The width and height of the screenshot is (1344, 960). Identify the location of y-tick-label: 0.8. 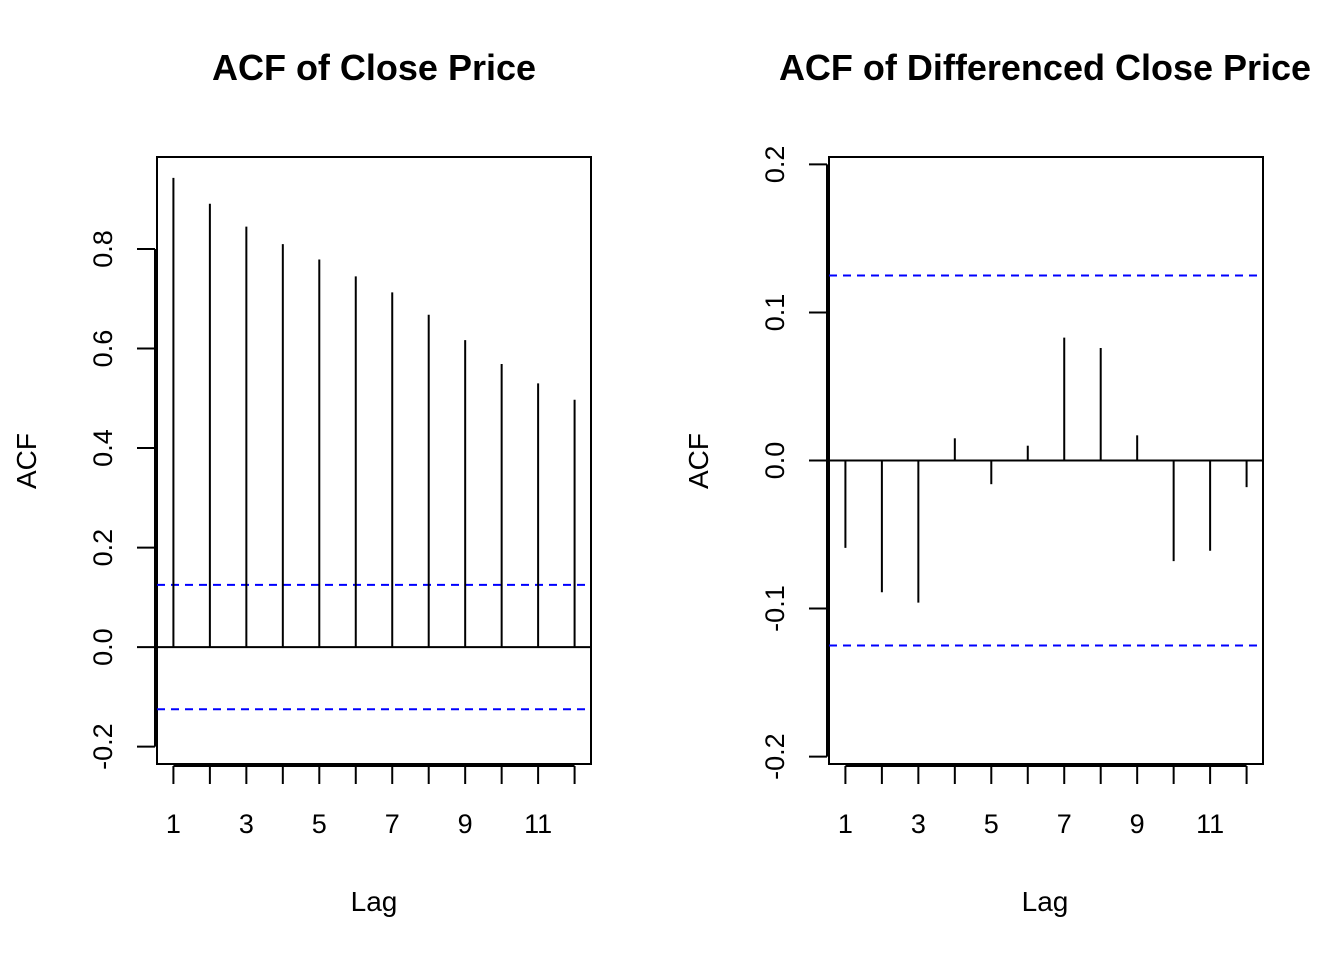
(103, 249).